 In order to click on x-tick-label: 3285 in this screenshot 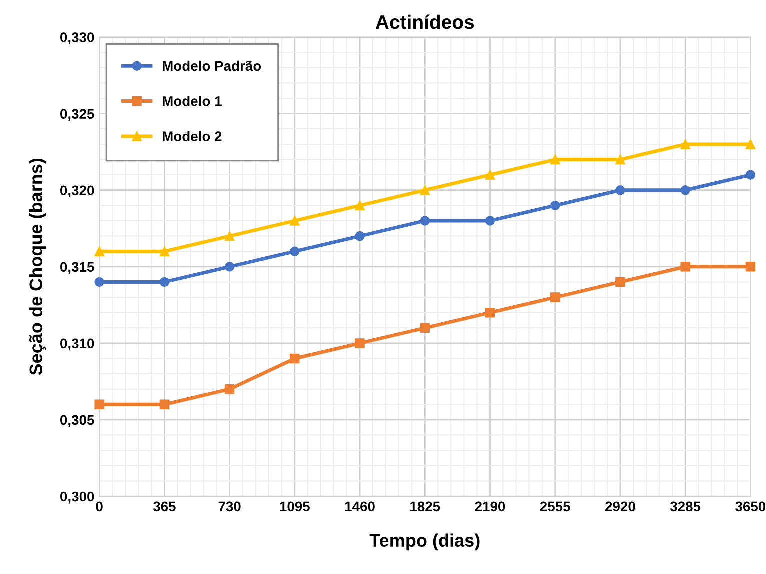, I will do `click(685, 507)`.